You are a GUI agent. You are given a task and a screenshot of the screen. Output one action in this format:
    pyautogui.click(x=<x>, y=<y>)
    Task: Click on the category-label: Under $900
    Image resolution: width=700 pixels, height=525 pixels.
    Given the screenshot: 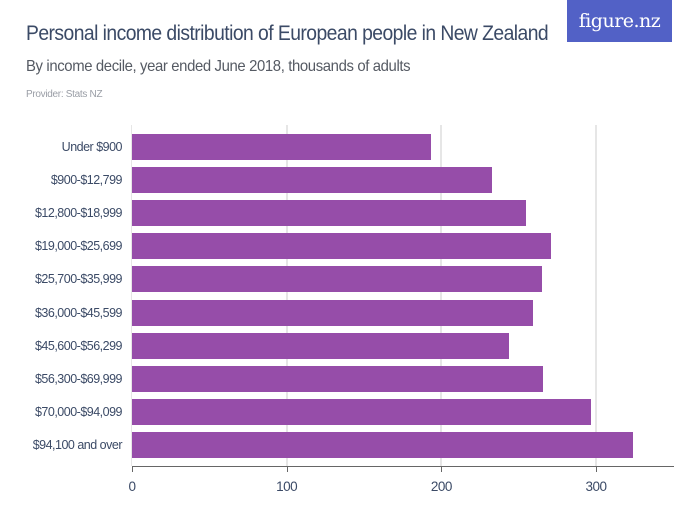 What is the action you would take?
    pyautogui.click(x=92, y=147)
    